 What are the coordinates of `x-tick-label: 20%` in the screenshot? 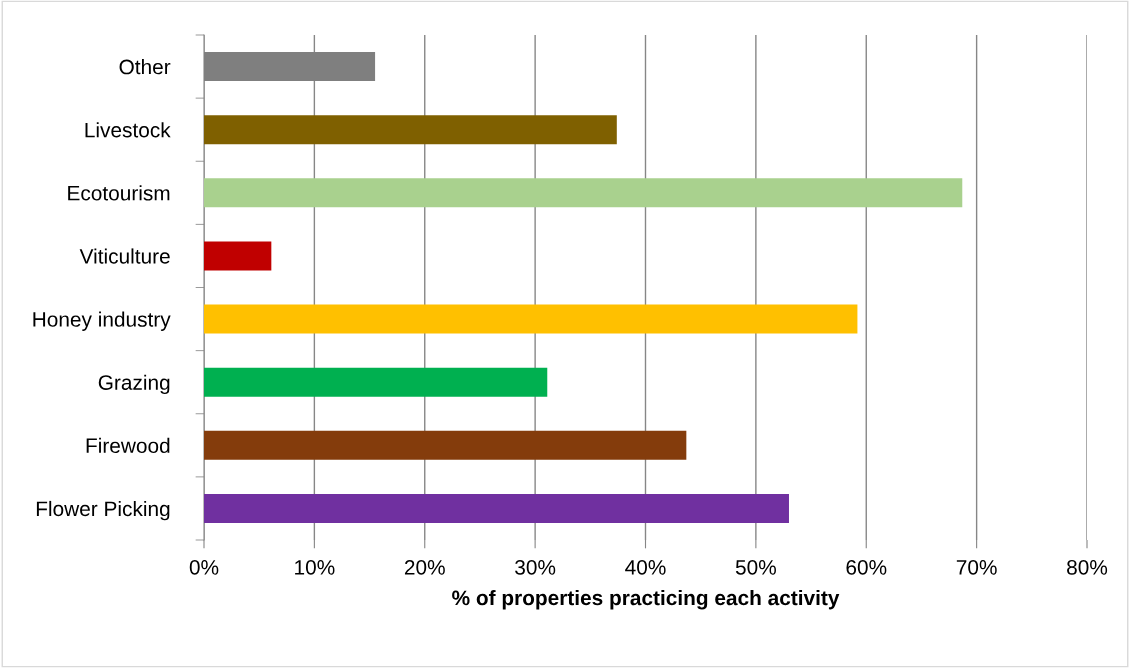 It's located at (424, 567).